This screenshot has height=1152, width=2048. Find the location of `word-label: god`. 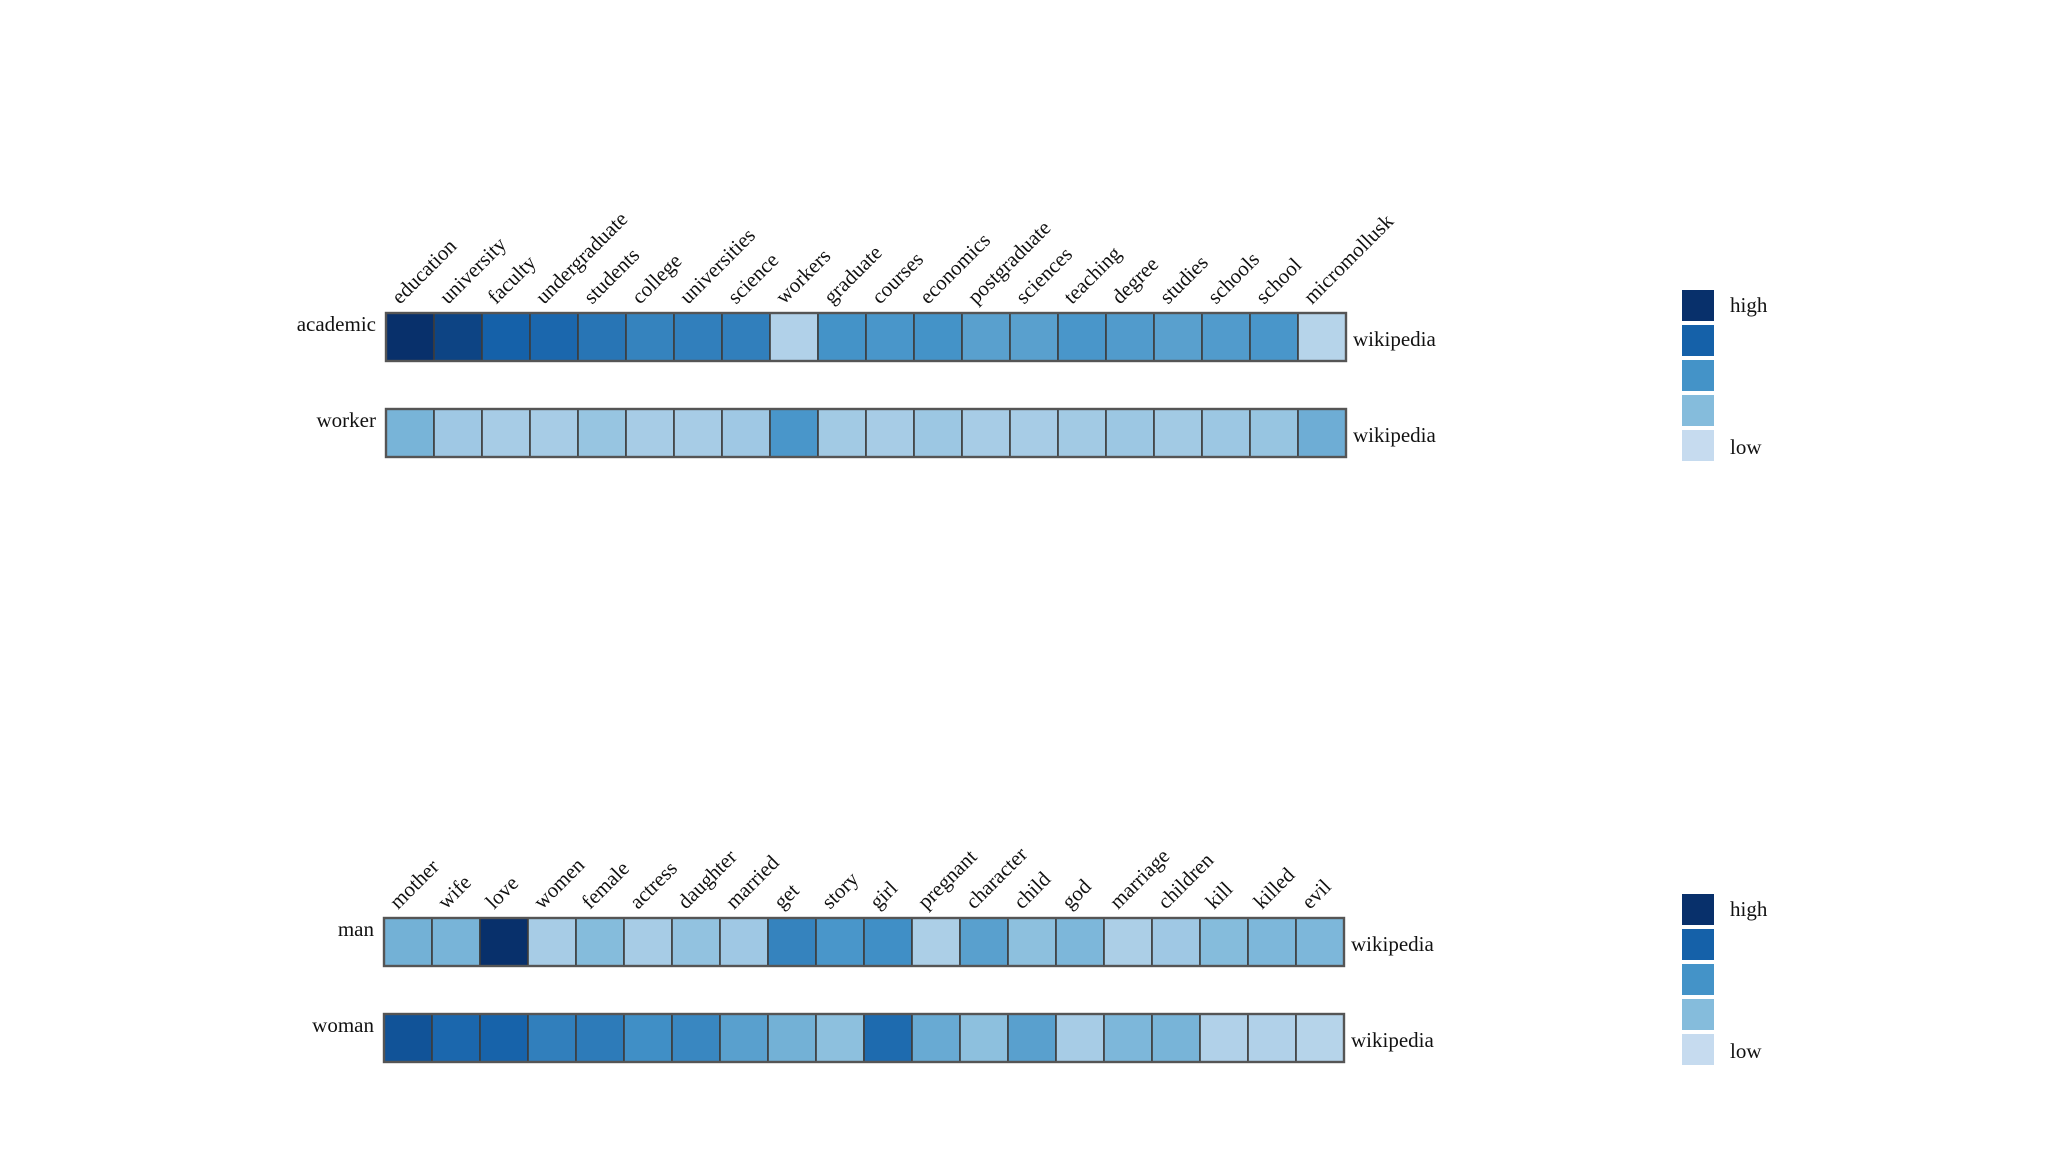

word-label: god is located at coordinates (1077, 894).